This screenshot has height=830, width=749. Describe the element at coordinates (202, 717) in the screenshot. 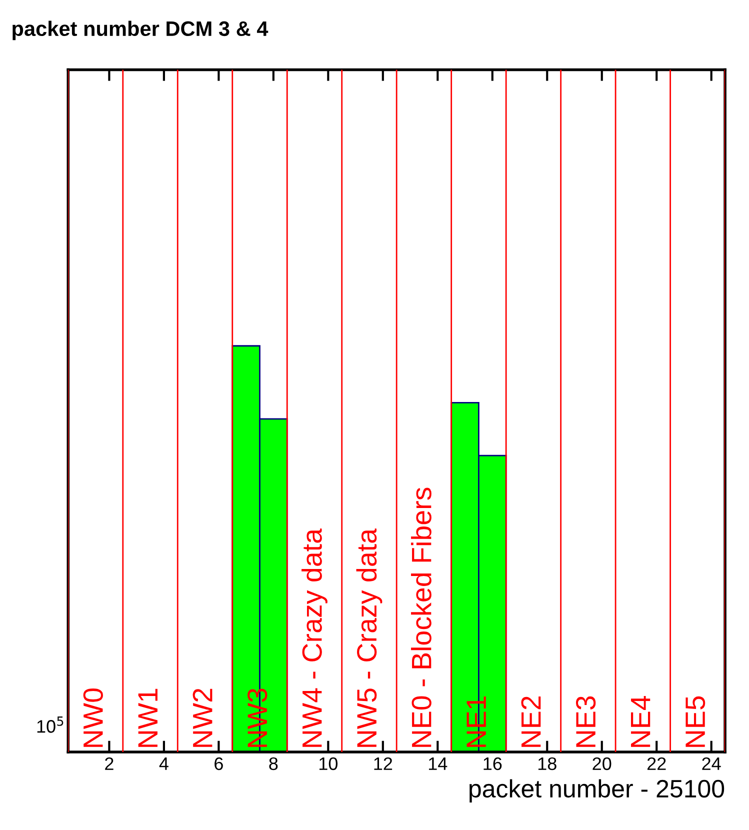

I see `ref-line-label: NW2` at that location.